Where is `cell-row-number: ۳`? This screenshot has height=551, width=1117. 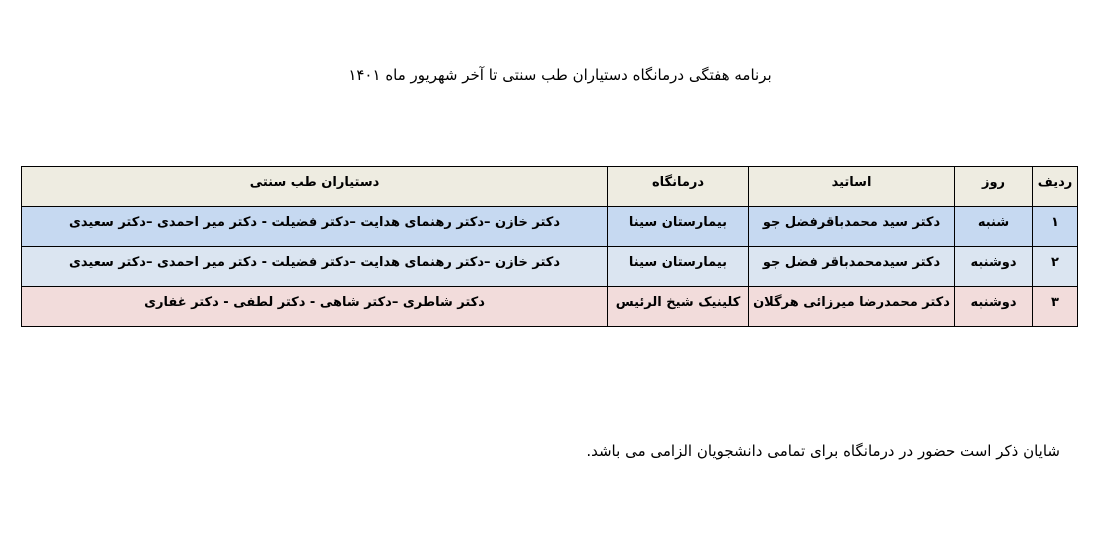 cell-row-number: ۳ is located at coordinates (1055, 306).